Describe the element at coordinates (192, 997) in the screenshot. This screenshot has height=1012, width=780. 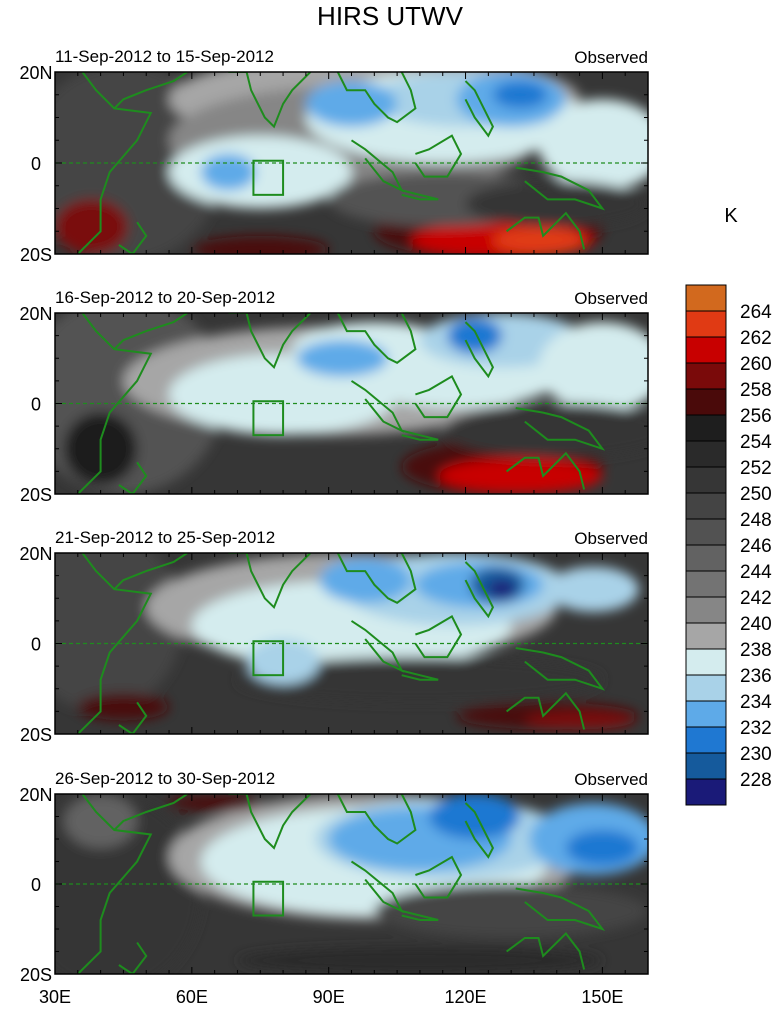
I see `lon-tick-label: 60E` at that location.